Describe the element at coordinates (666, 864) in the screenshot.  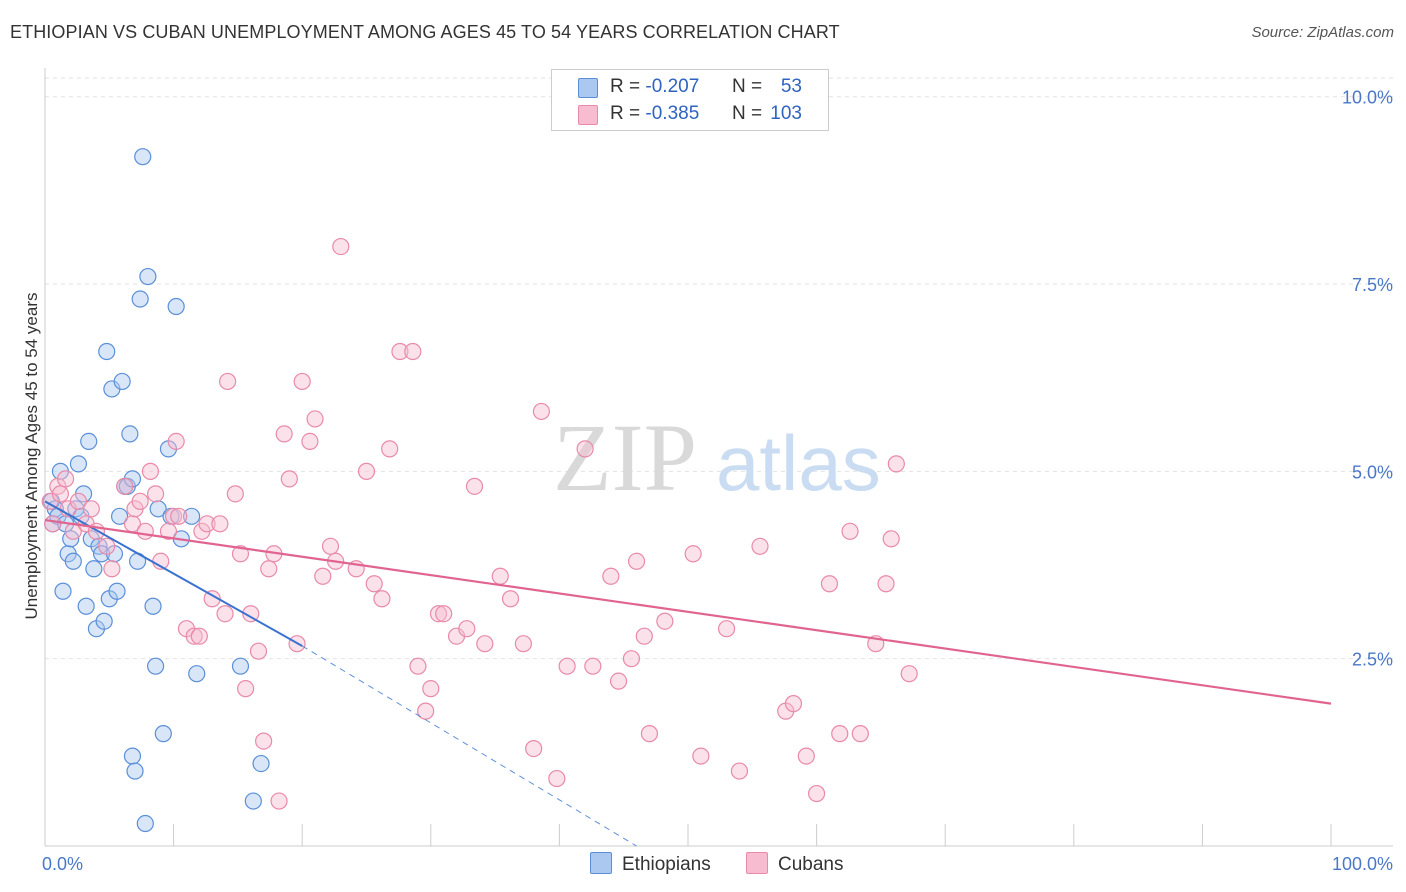
I see `bottom-legend-label: Ethiopians` at that location.